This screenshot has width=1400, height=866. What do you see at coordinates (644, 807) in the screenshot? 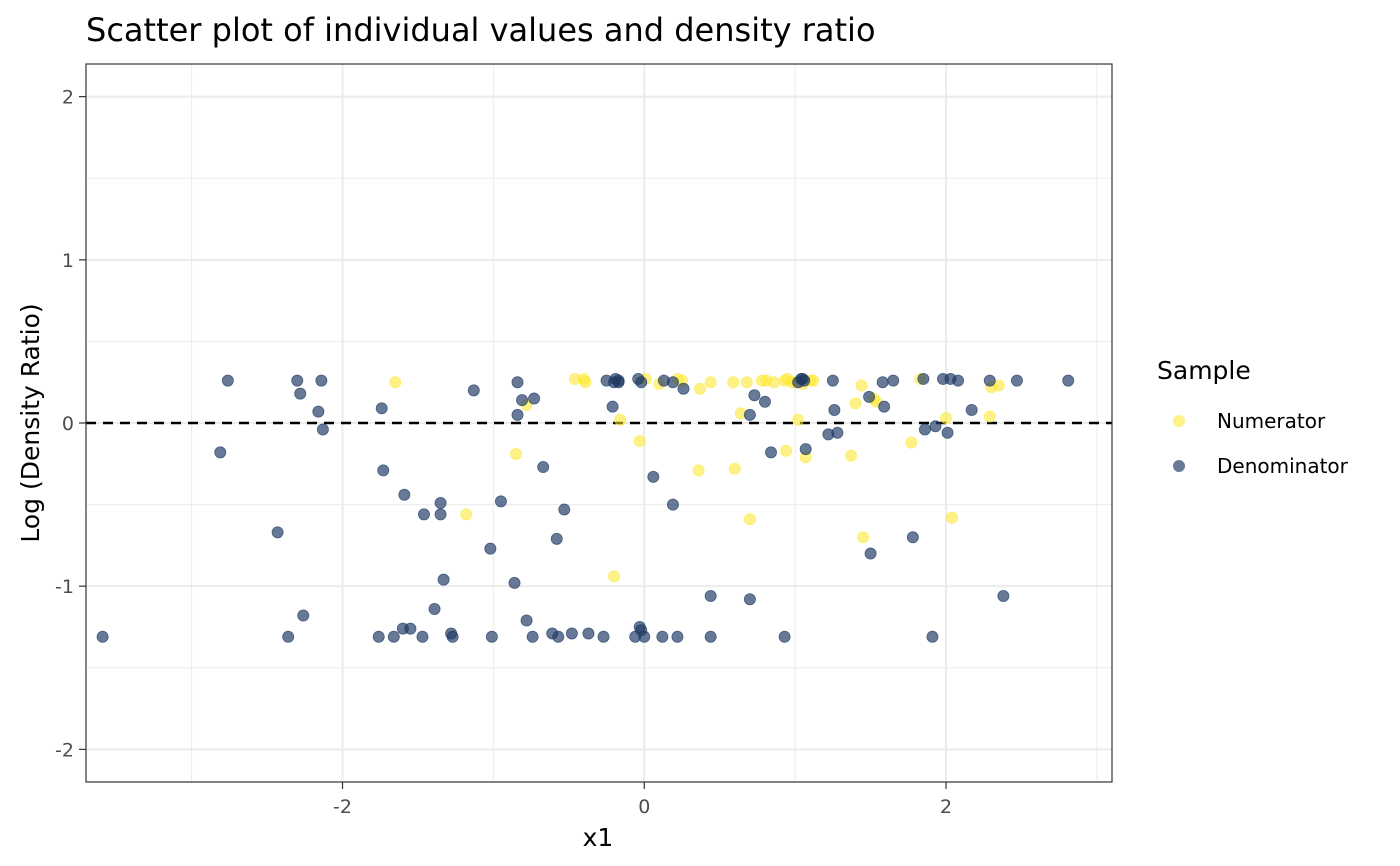
I see `x-tick-label: 0` at bounding box center [644, 807].